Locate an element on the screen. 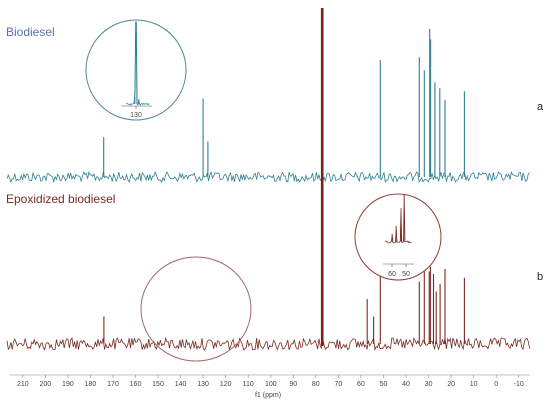 This screenshot has width=550, height=402. spectrum-b-trace is located at coordinates (268, 344).